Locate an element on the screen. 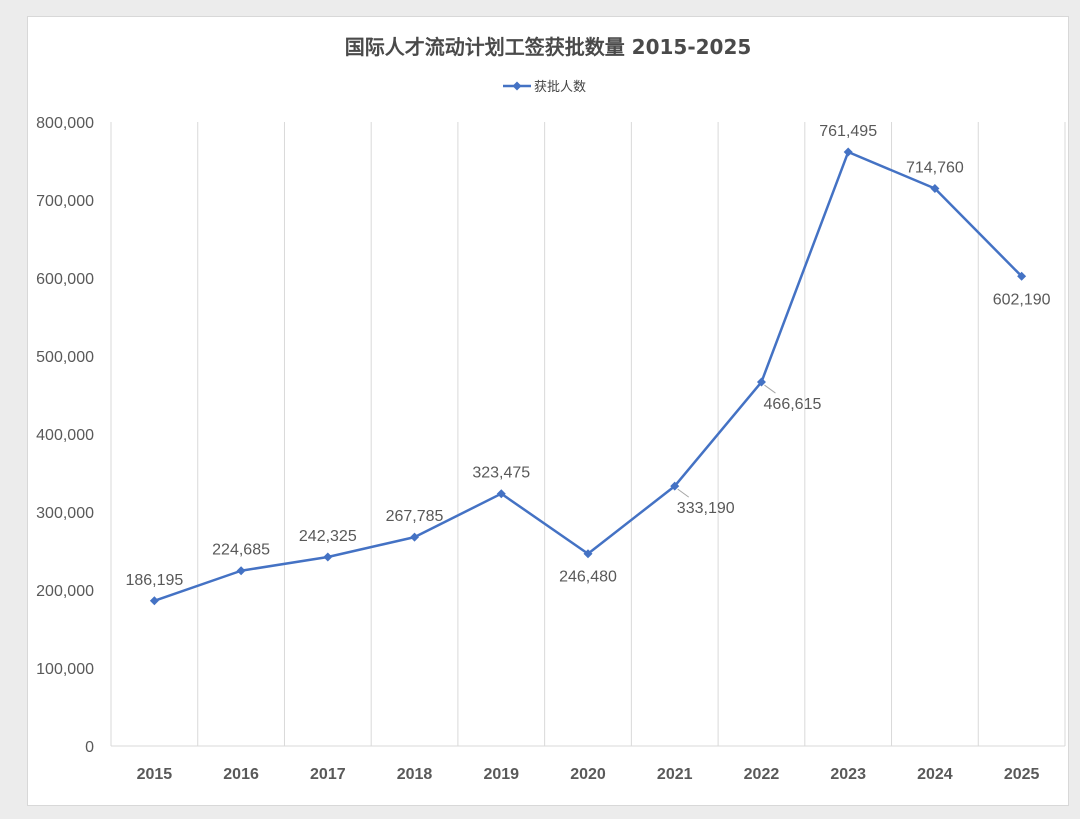 The height and width of the screenshot is (819, 1080). data-label: 323,475 is located at coordinates (501, 473).